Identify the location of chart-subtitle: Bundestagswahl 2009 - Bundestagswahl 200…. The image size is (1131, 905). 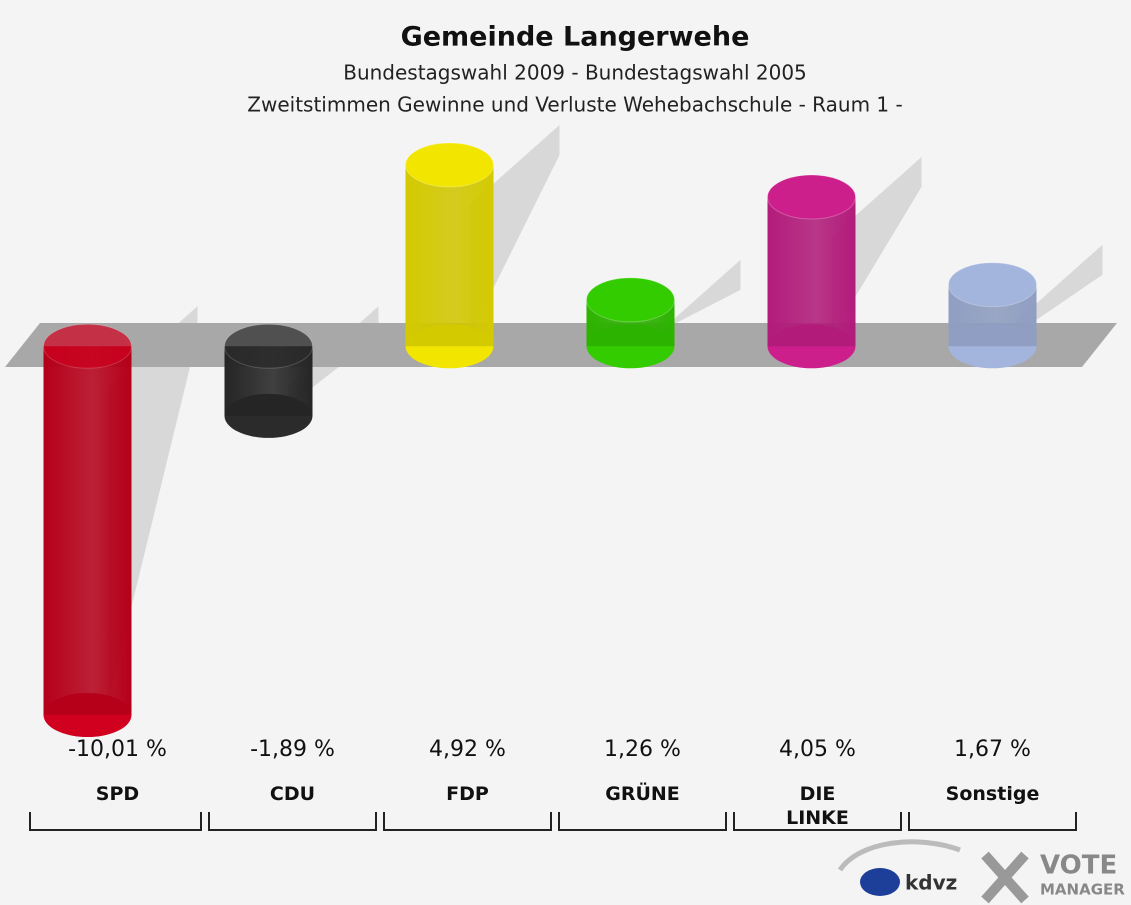
(575, 73).